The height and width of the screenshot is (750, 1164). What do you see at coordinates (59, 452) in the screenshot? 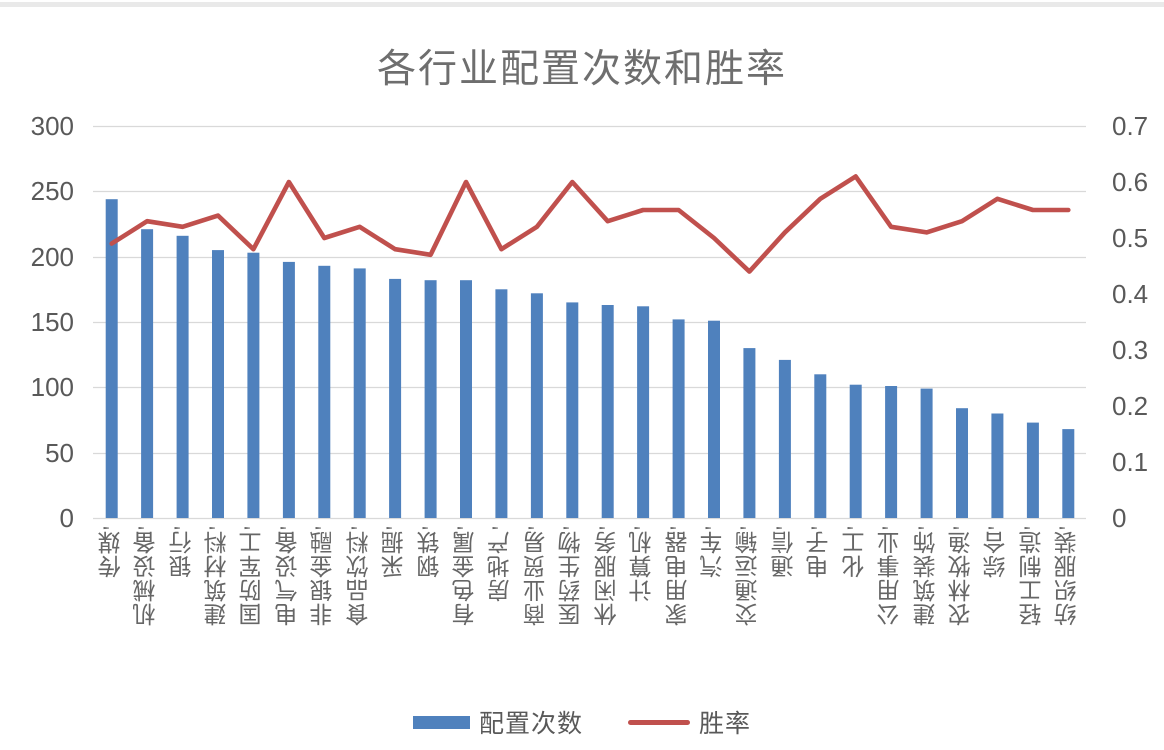
I see `left-axis-tick: 50` at bounding box center [59, 452].